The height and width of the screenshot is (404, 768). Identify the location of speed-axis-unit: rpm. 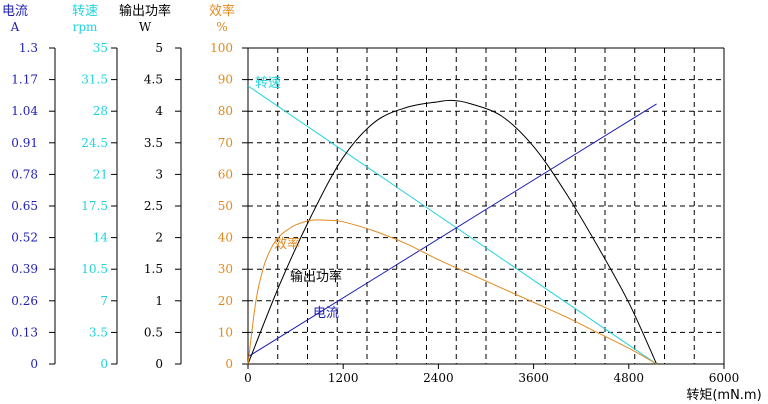
(85, 27).